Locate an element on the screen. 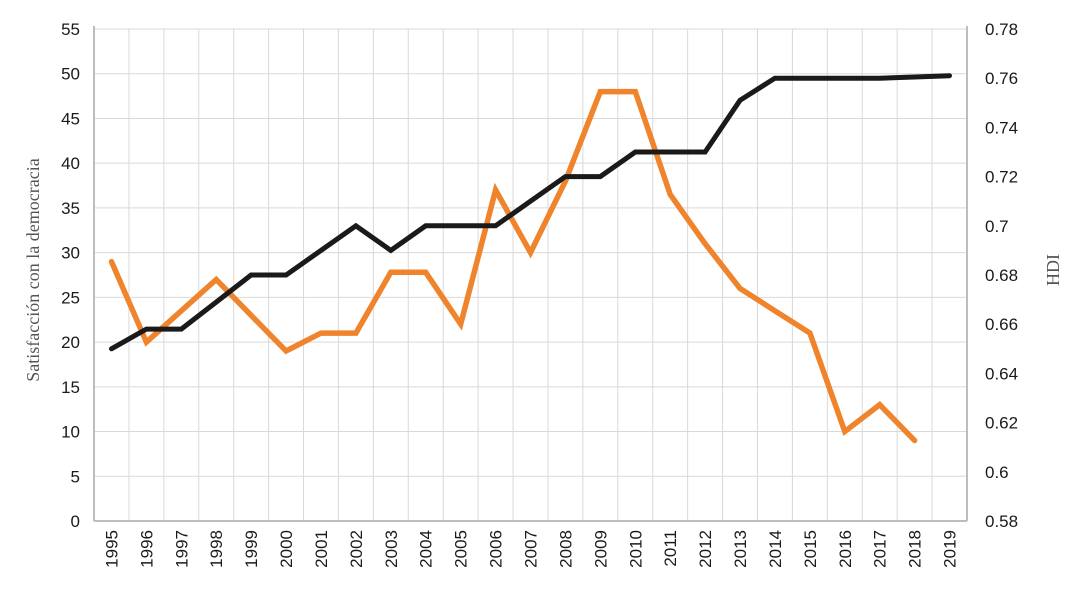 The width and height of the screenshot is (1079, 597). left-tick-label: 40 is located at coordinates (70, 163).